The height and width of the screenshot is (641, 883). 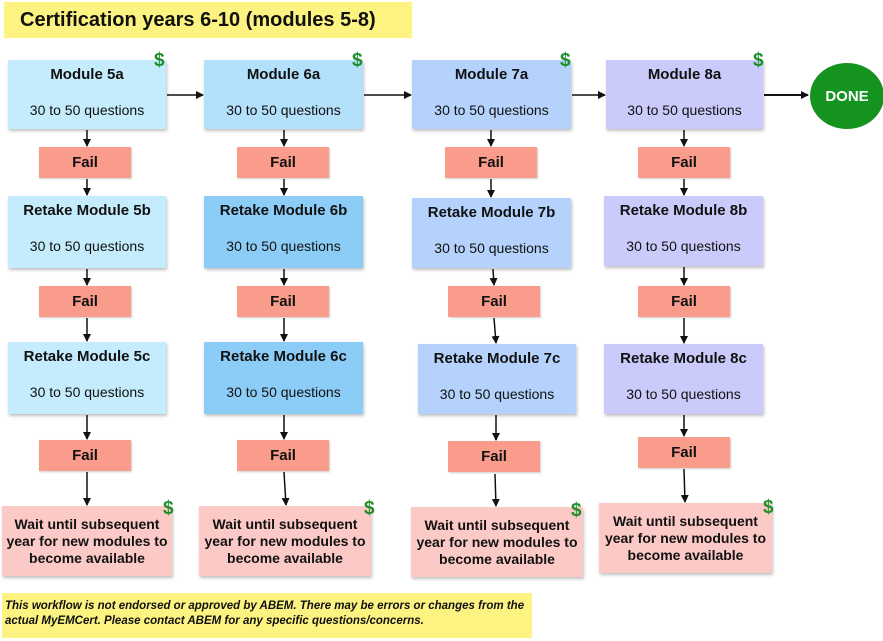 I want to click on module-5a-box: Module 5a 30 to 50 questions, so click(x=87, y=94).